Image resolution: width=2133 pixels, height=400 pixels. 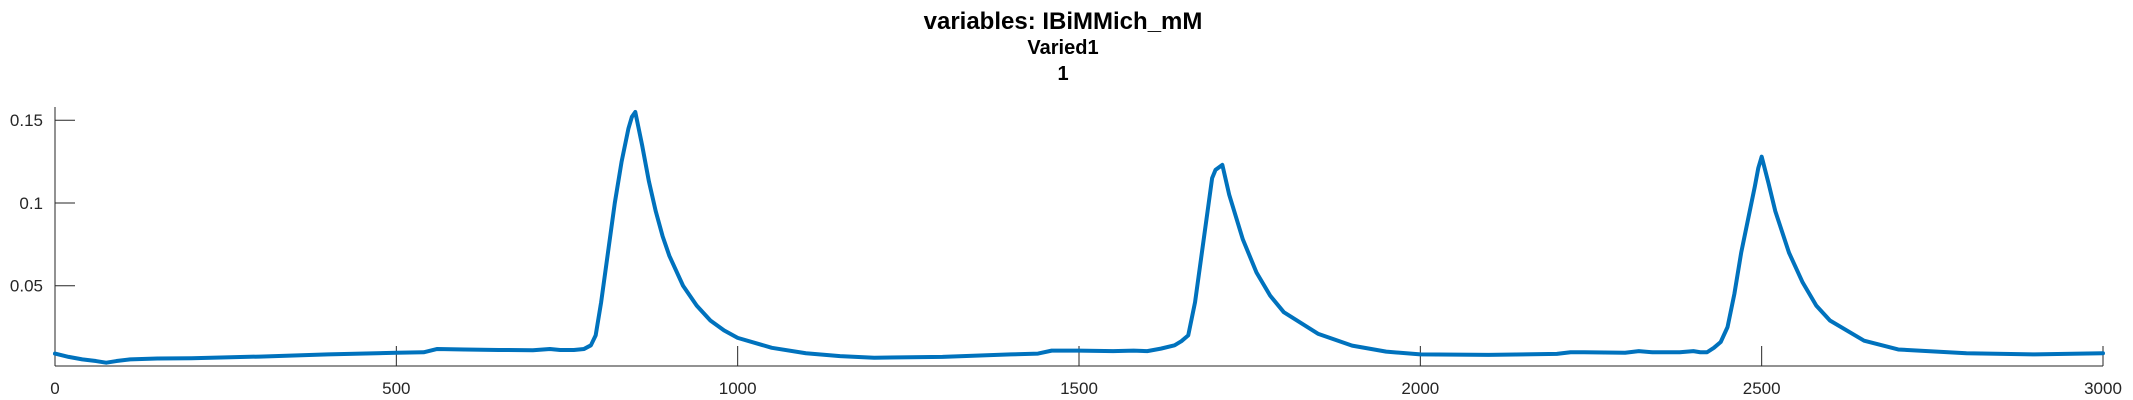 I want to click on y-tick-label: 0.05, so click(x=26, y=286).